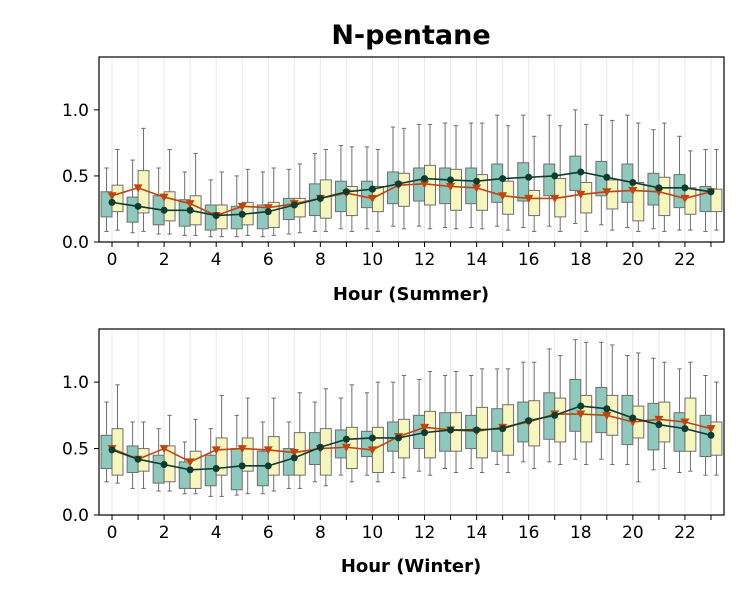 This screenshot has height=600, width=750. I want to click on winter-x-tick-label: 14, so click(477, 533).